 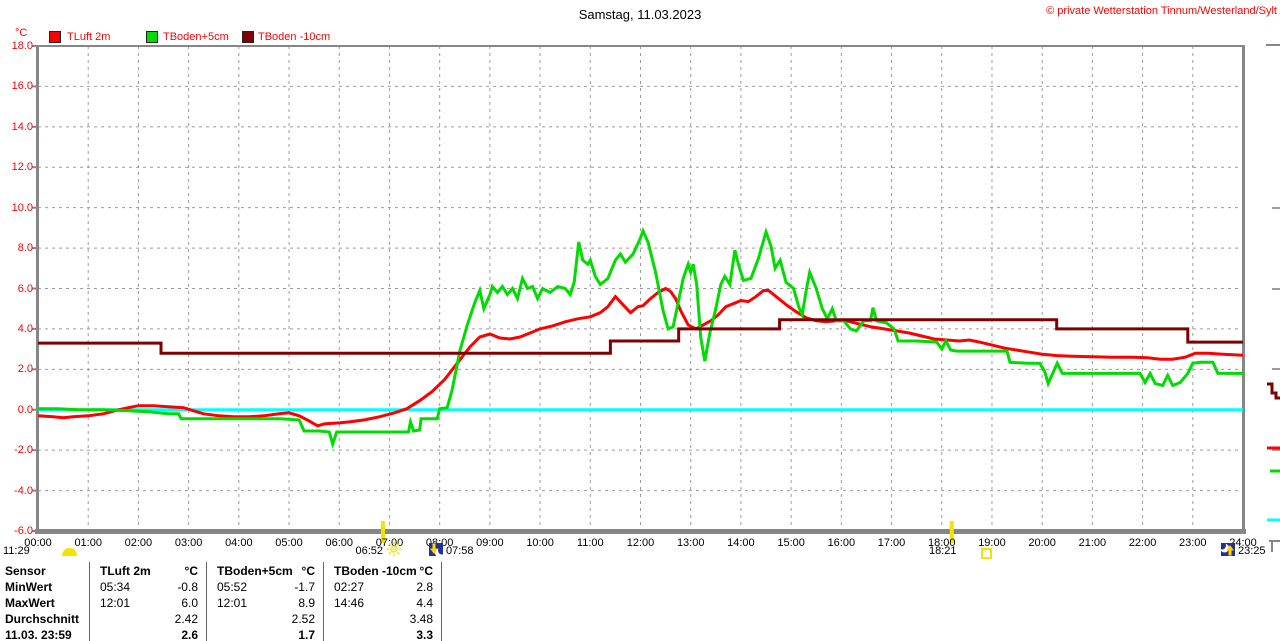 What do you see at coordinates (1252, 551) in the screenshot?
I see `moonrise-time-label: 23:25` at bounding box center [1252, 551].